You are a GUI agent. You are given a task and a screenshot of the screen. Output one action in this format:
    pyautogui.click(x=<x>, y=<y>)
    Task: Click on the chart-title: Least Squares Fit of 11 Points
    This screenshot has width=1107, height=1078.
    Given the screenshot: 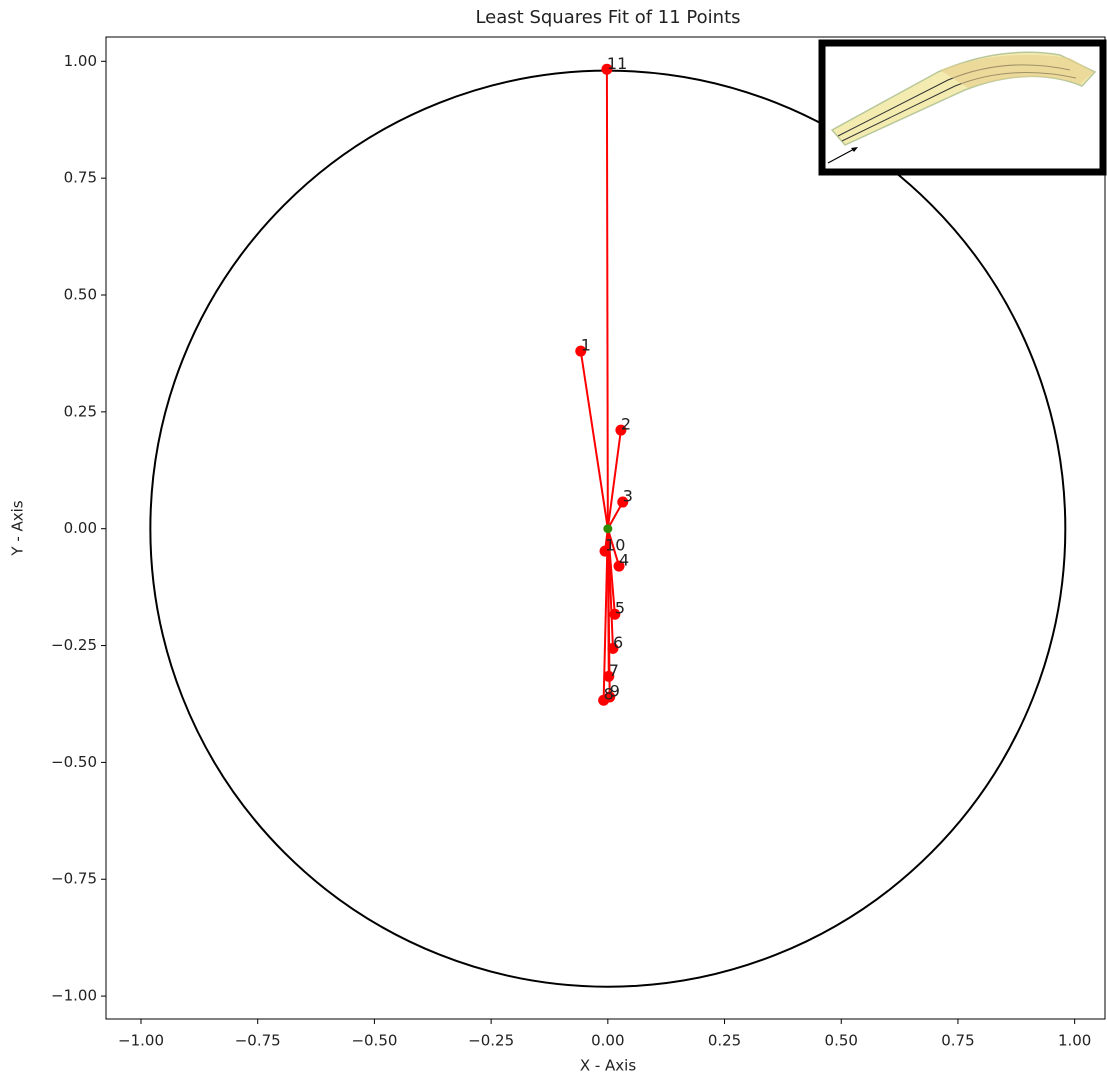 What is the action you would take?
    pyautogui.click(x=607, y=17)
    